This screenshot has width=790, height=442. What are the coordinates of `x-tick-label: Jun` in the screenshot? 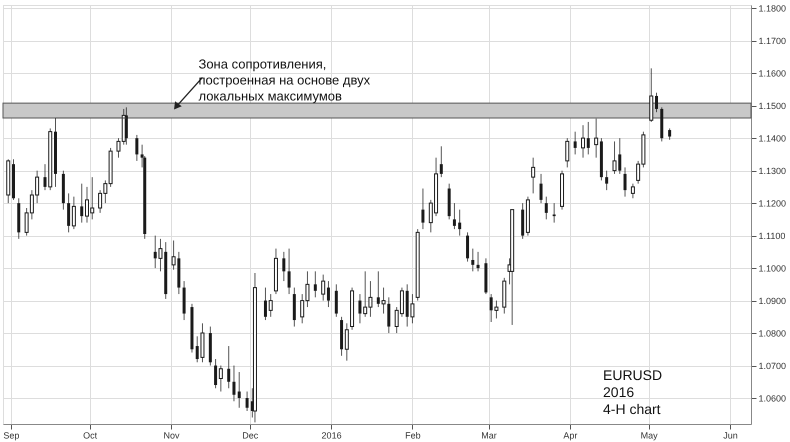 It's located at (730, 435).